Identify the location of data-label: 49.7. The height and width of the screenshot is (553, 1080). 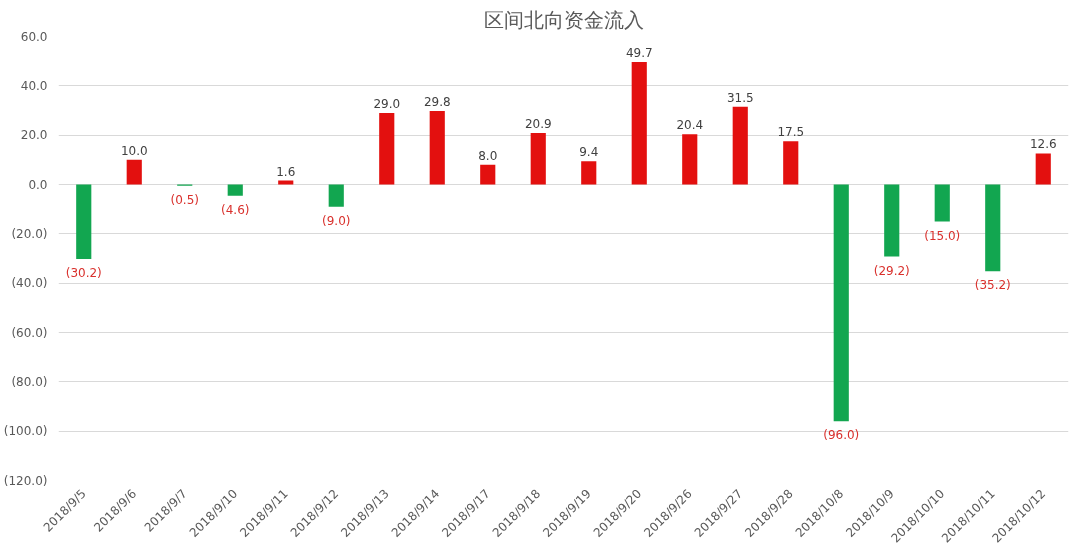
(639, 52).